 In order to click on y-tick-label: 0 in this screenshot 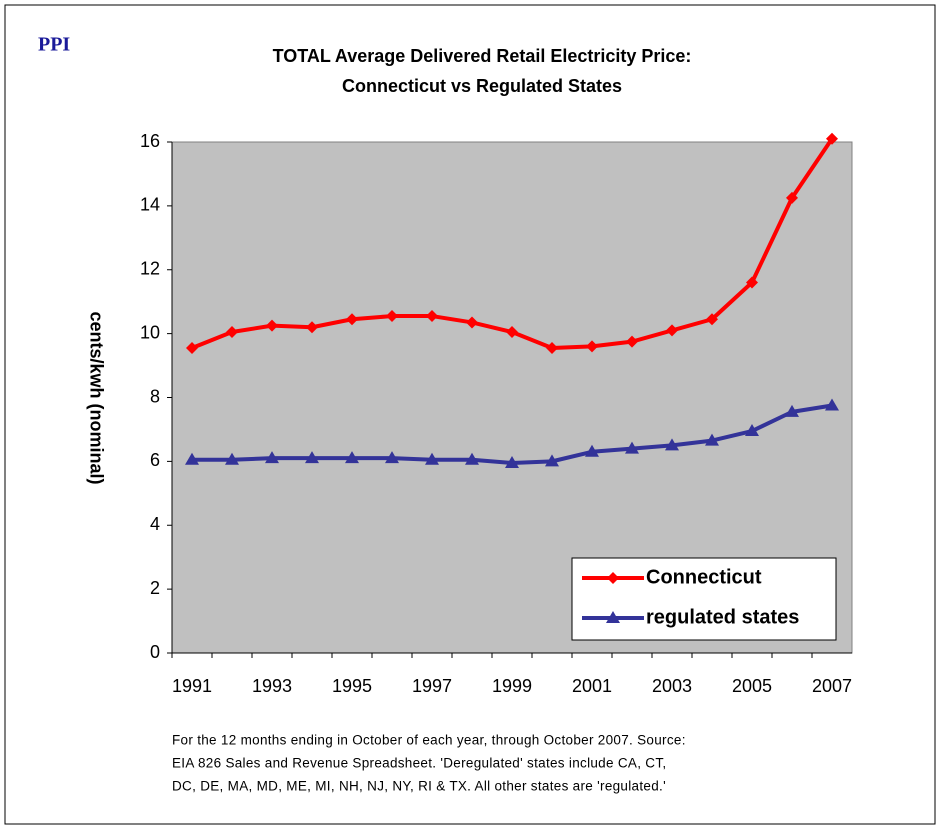, I will do `click(155, 652)`.